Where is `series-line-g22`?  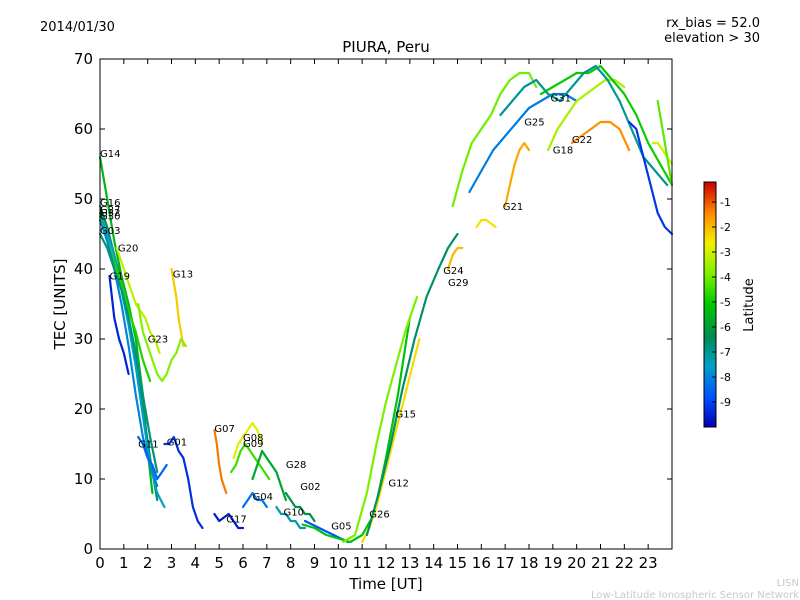
series-line-g22 is located at coordinates (600, 136).